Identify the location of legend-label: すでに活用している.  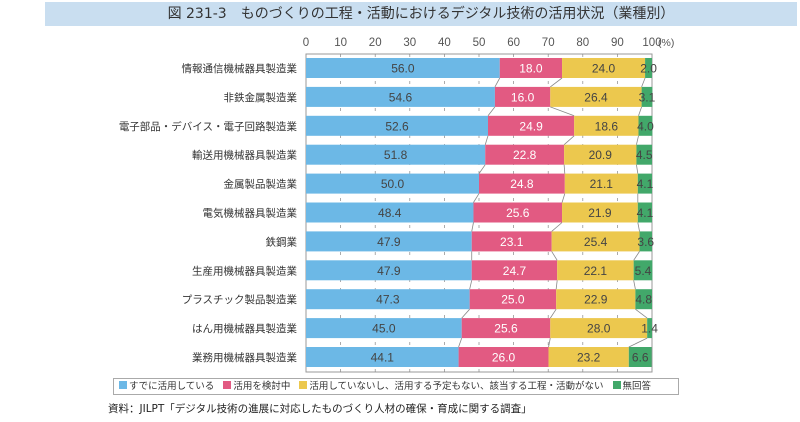
(172, 386).